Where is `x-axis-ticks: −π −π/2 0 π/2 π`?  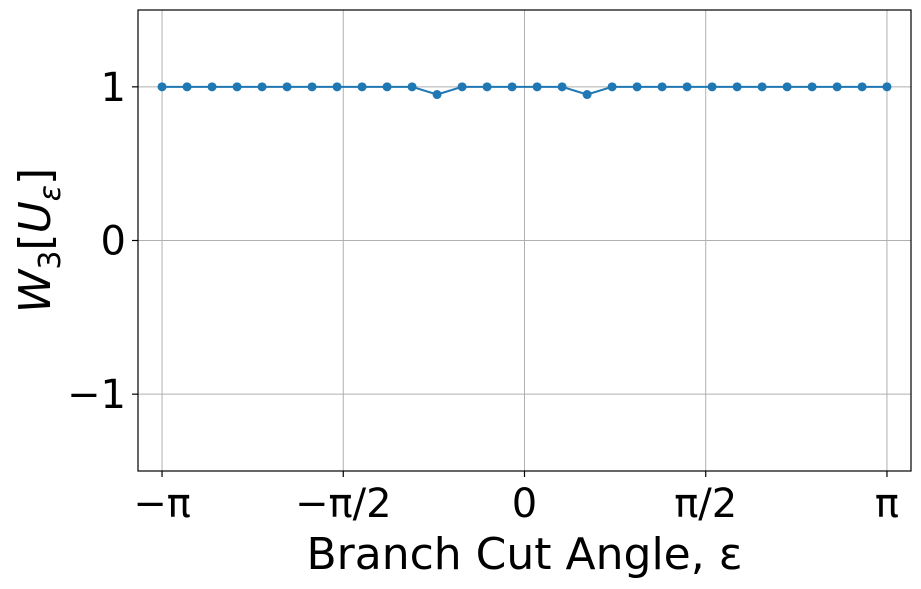 x-axis-ticks: −π −π/2 0 π/2 π is located at coordinates (516, 499).